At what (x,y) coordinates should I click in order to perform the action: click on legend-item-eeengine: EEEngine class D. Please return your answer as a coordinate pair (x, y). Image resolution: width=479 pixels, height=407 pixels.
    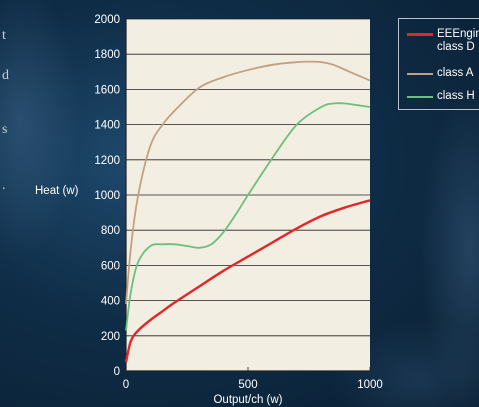
    Looking at the image, I should click on (439, 41).